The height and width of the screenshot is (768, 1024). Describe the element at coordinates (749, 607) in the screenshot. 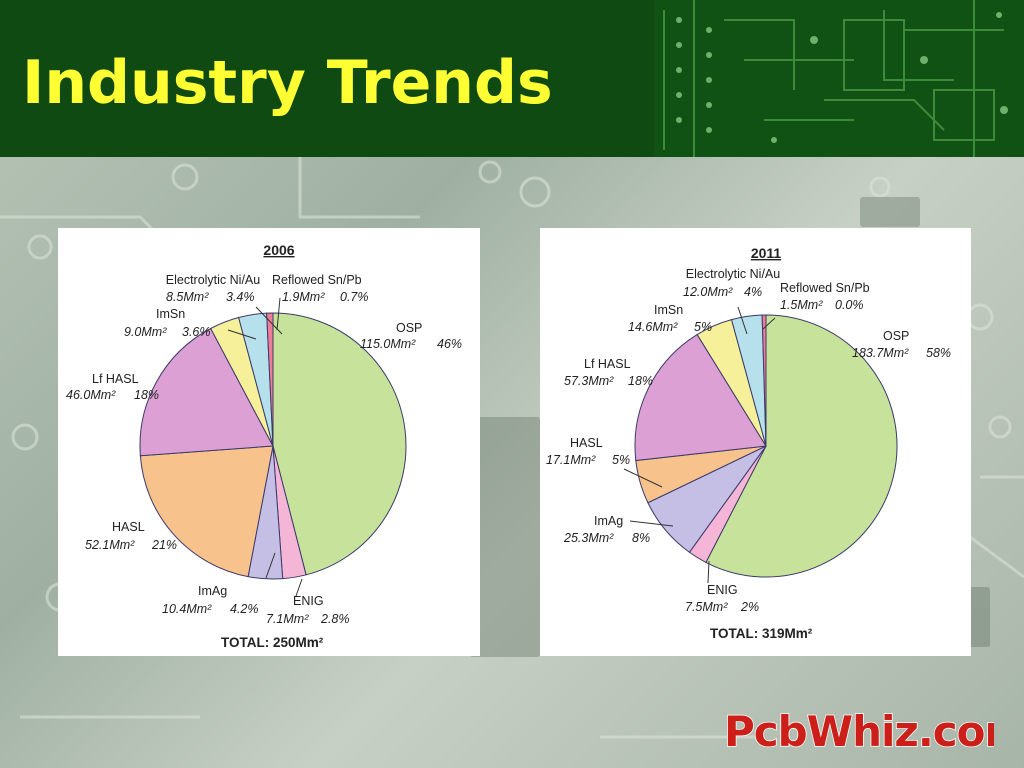

I see `label-enig-pct: 2%` at that location.